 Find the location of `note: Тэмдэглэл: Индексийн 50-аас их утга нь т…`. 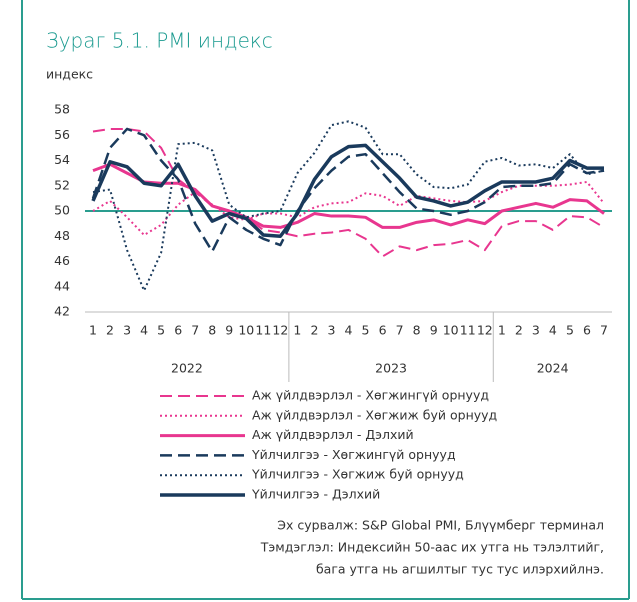

note: Тэмдэглэл: Индексийн 50-аас их утга нь т… is located at coordinates (432, 547).